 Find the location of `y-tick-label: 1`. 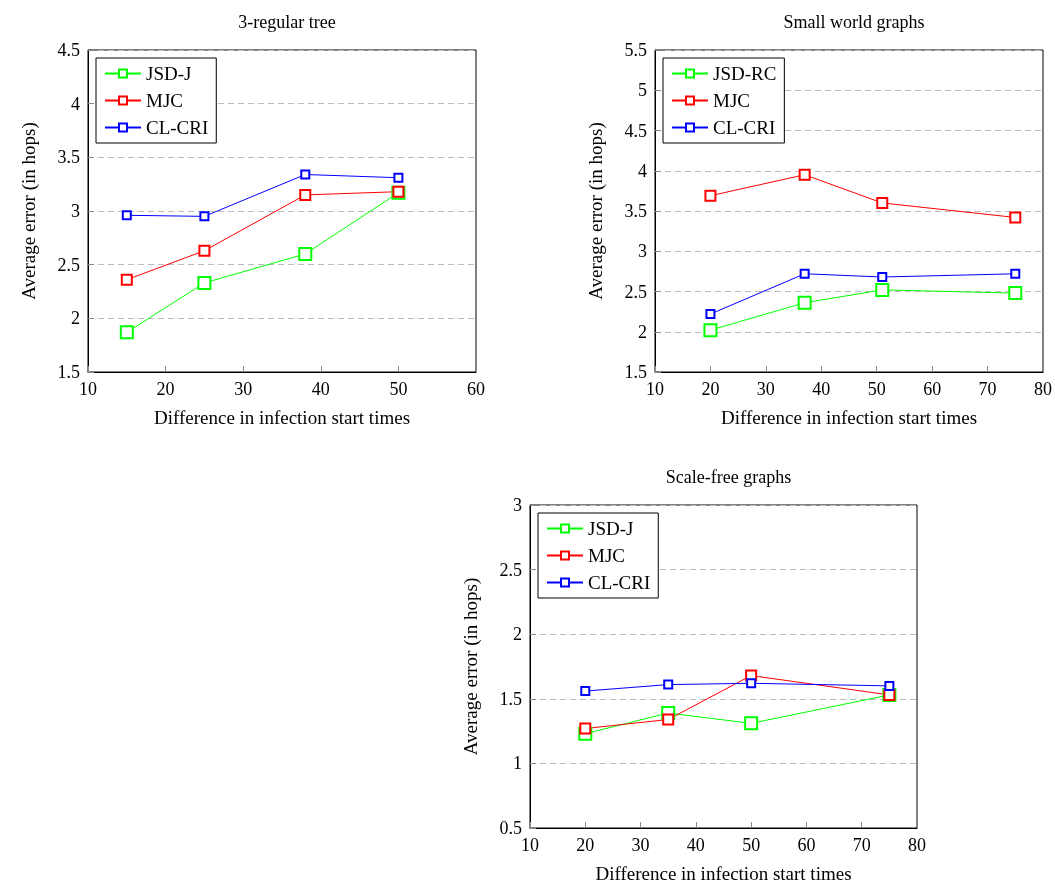

y-tick-label: 1 is located at coordinates (517, 763).